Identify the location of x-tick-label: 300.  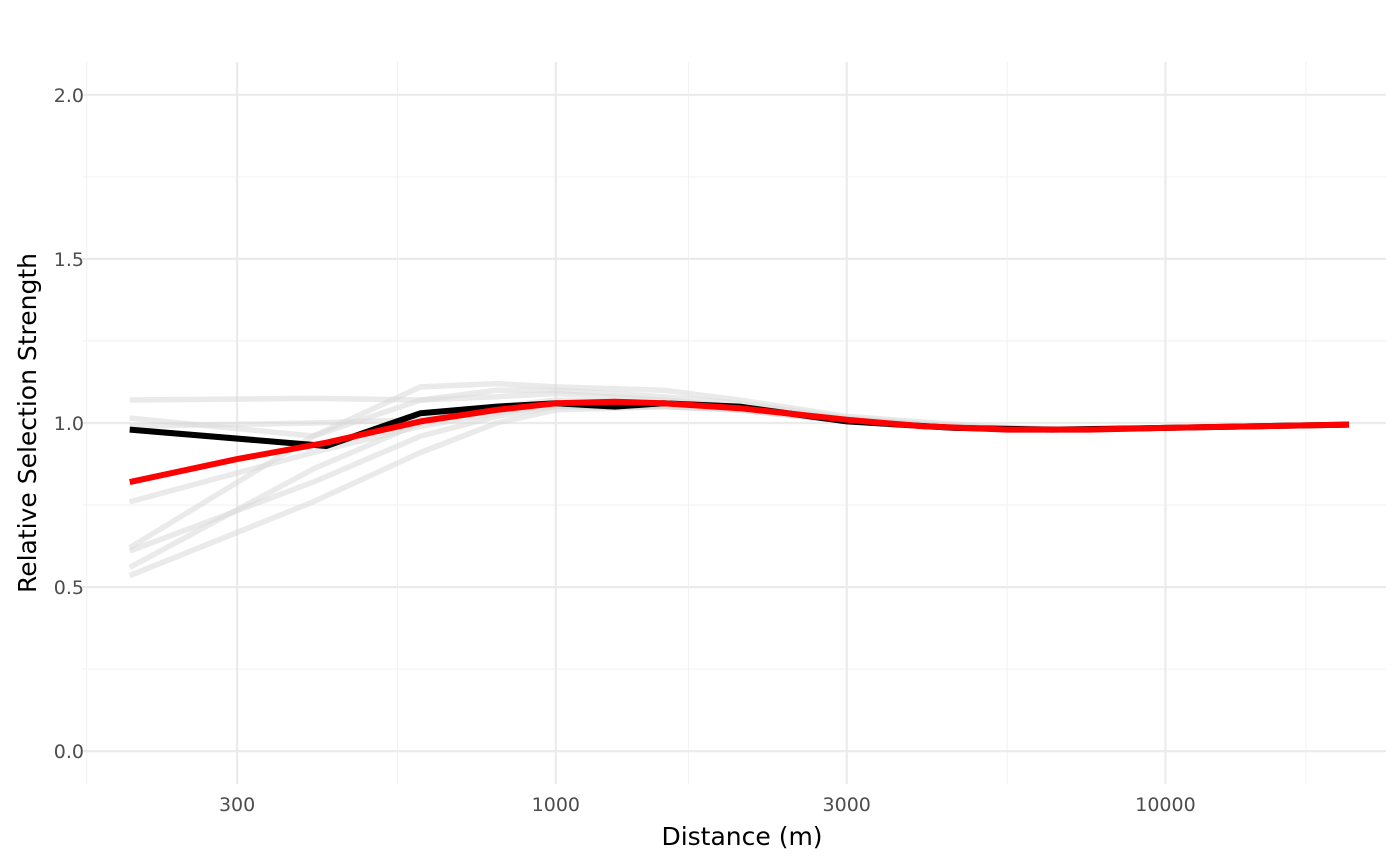
(237, 805).